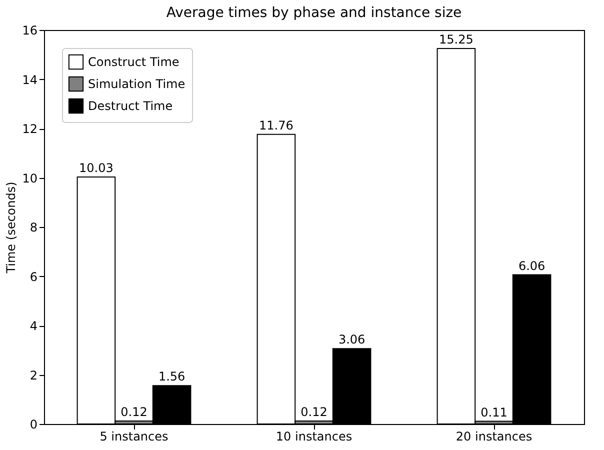 The image size is (604, 450). I want to click on legend-label: Simulation Time, so click(137, 84).